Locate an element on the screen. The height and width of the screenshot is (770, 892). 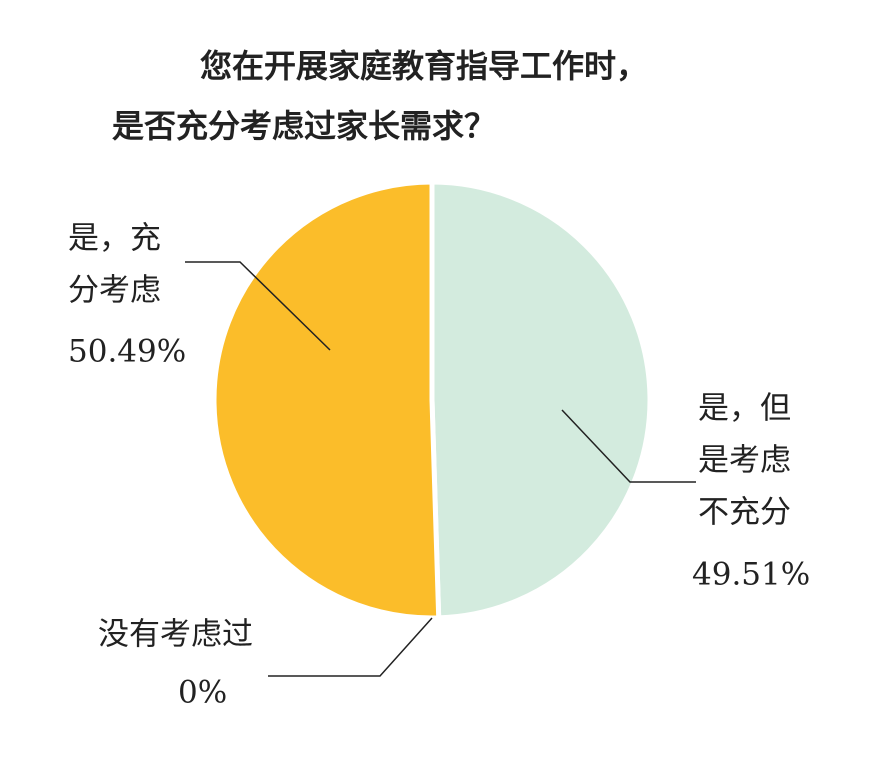
value-label: 49.51% is located at coordinates (751, 575).